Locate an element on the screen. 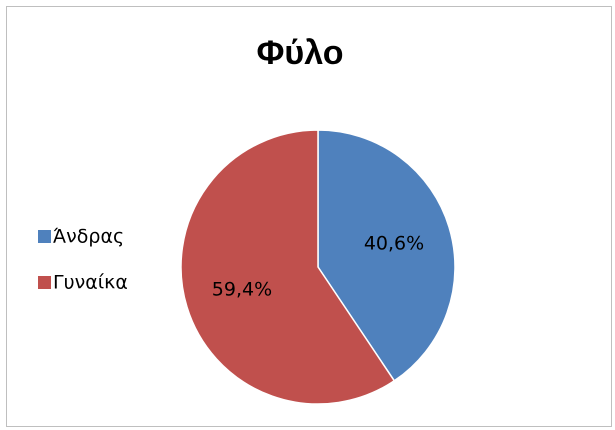 This screenshot has height=430, width=615. legend-text: Άνδρας is located at coordinates (88, 237).